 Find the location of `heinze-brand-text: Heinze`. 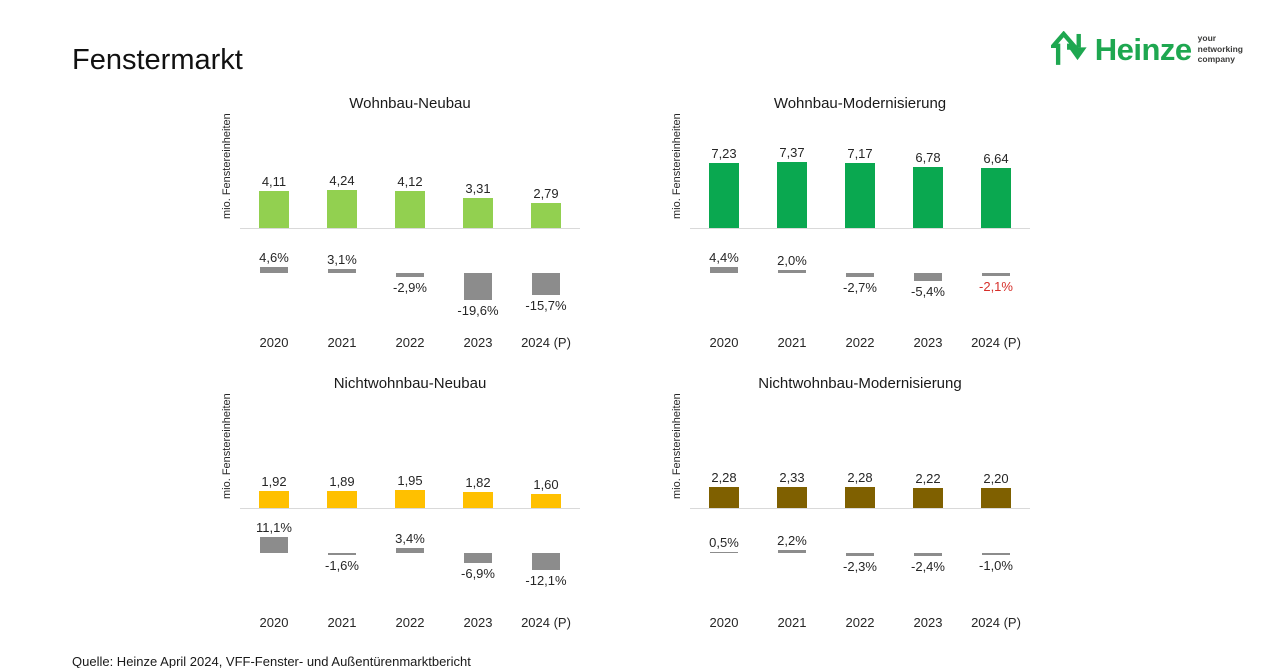

heinze-brand-text: Heinze is located at coordinates (1143, 49).